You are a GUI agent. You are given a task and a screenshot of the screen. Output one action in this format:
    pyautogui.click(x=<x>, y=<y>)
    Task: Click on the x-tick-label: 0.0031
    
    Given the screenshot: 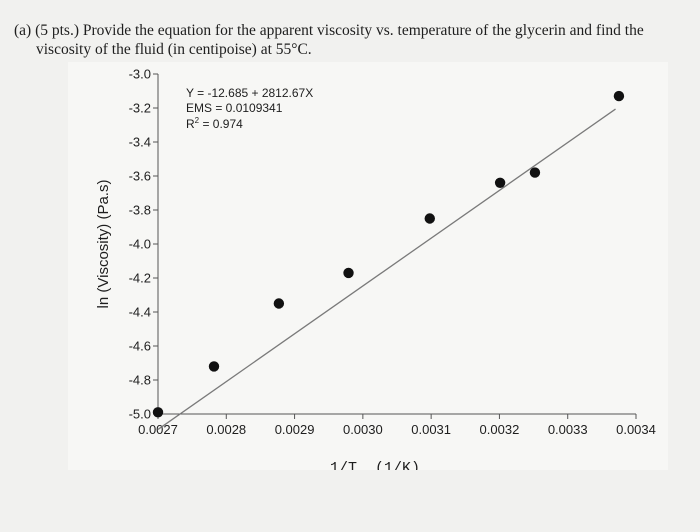 What is the action you would take?
    pyautogui.click(x=431, y=429)
    